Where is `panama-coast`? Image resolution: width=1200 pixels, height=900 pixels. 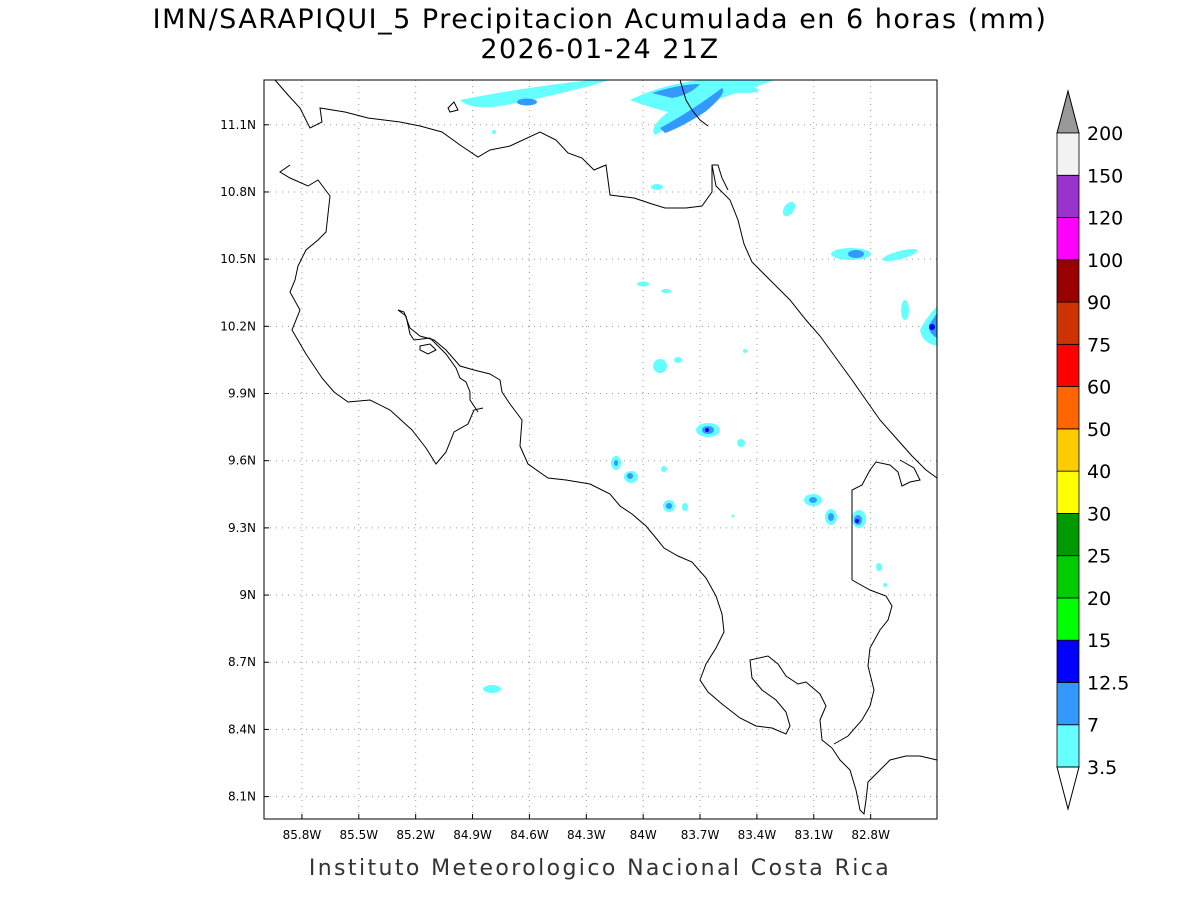
panama-coast is located at coordinates (863, 662).